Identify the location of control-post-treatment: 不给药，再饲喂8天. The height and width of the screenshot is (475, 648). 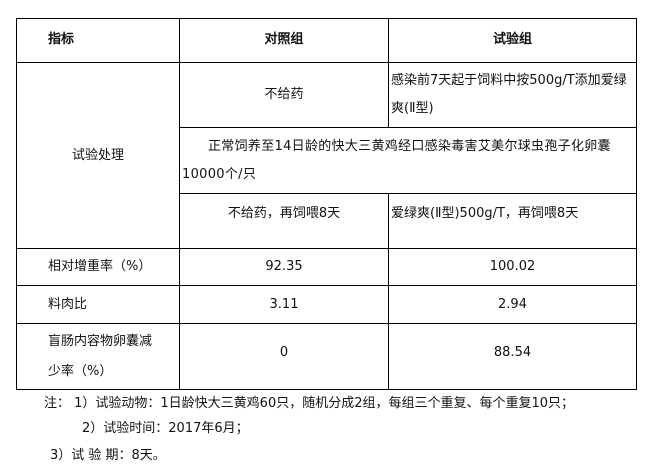
(284, 213).